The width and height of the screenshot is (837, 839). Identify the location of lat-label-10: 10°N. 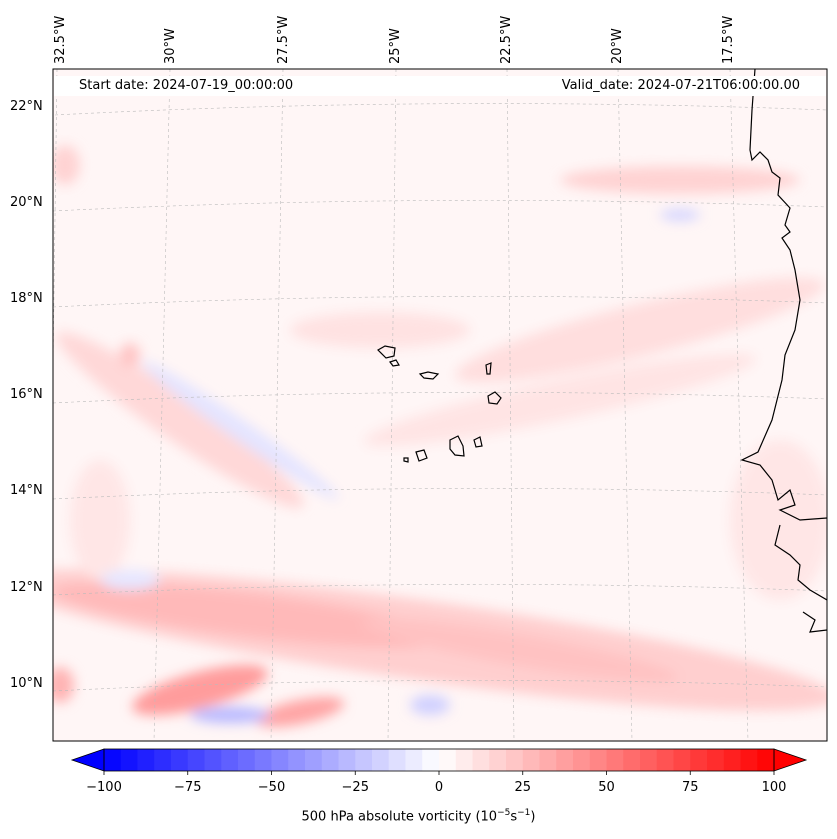
(26, 683).